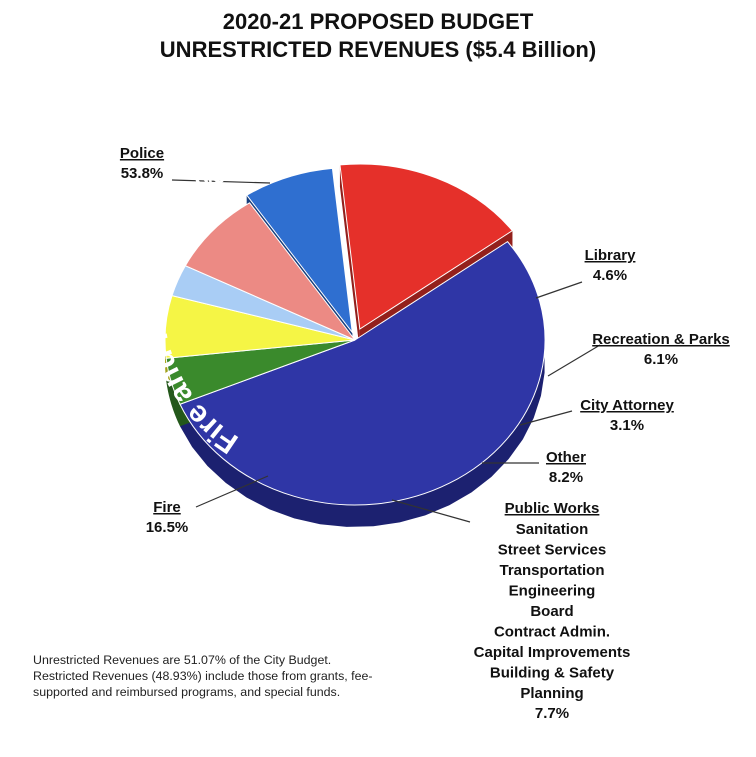 This screenshot has height=757, width=756. What do you see at coordinates (610, 275) in the screenshot?
I see `value-library: 4.6%` at bounding box center [610, 275].